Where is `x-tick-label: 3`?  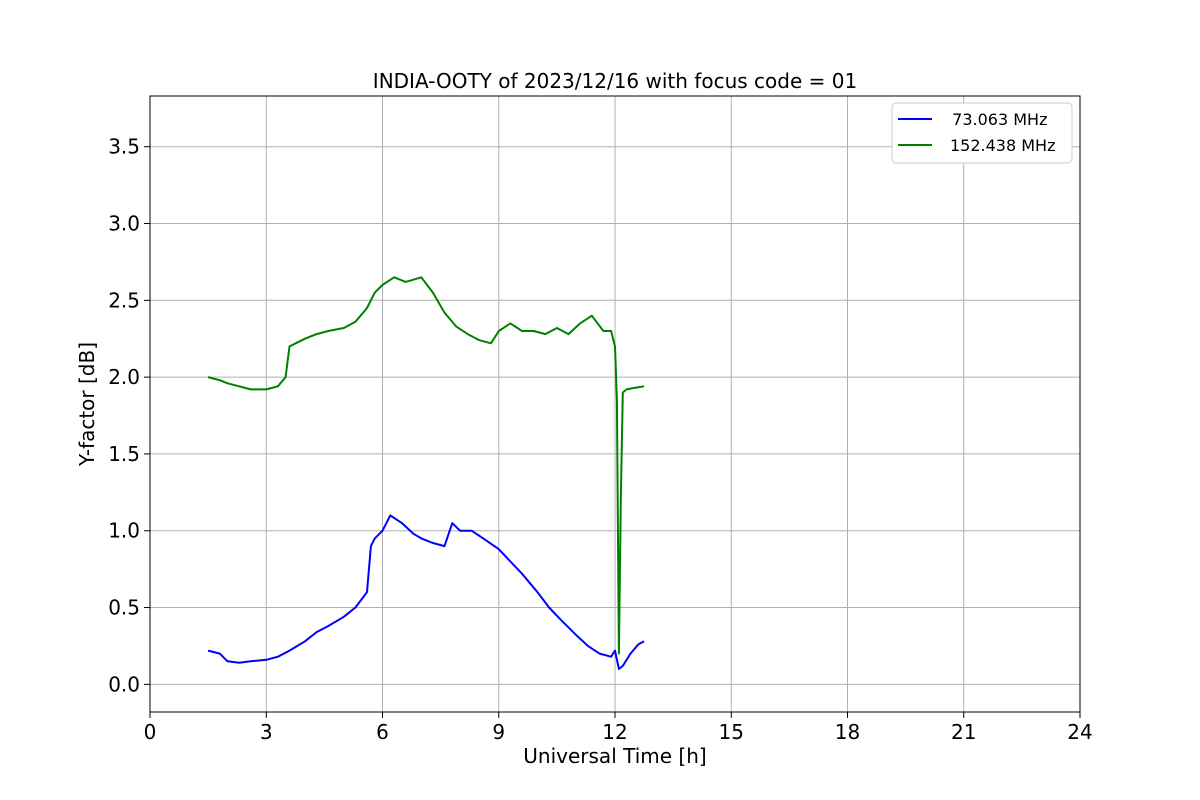 x-tick-label: 3 is located at coordinates (266, 732).